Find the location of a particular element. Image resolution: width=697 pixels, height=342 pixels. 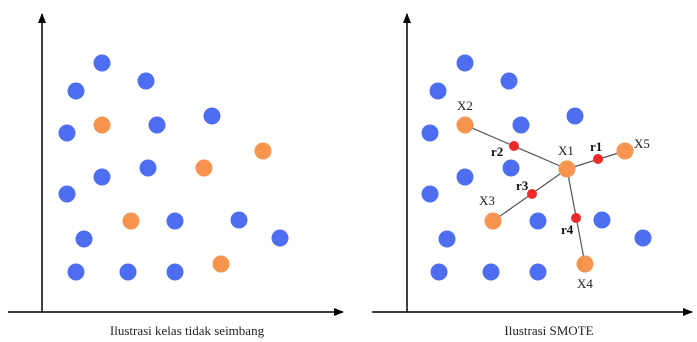

synthetic-point-r4 is located at coordinates (576, 218).